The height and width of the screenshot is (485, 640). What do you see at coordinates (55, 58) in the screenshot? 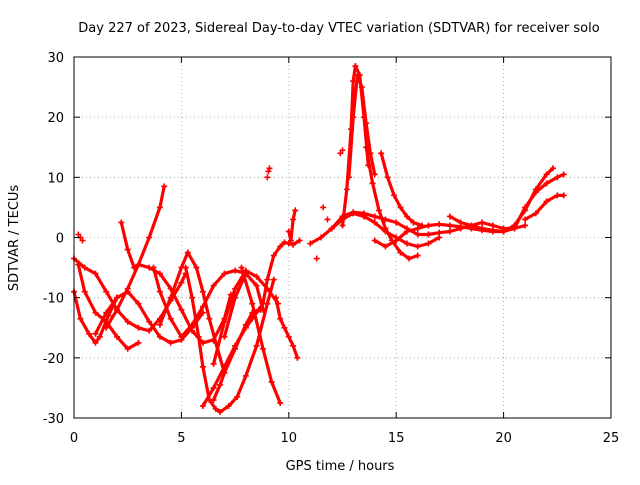
I see `y-tick-label: 30` at bounding box center [55, 58].